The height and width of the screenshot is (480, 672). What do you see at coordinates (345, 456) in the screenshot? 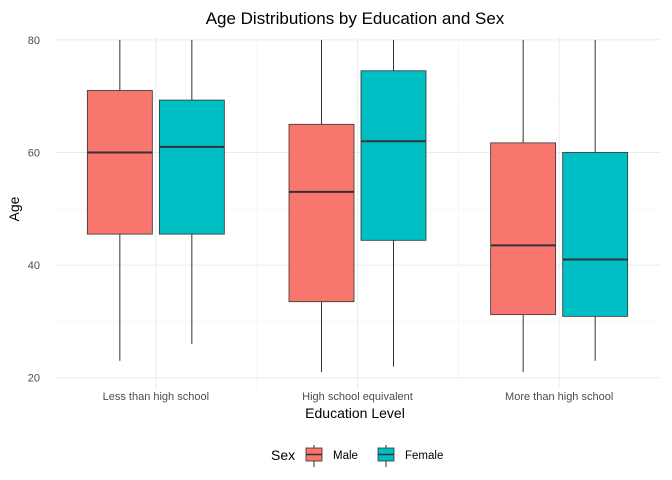
I see `legend-label-male: Male` at bounding box center [345, 456].